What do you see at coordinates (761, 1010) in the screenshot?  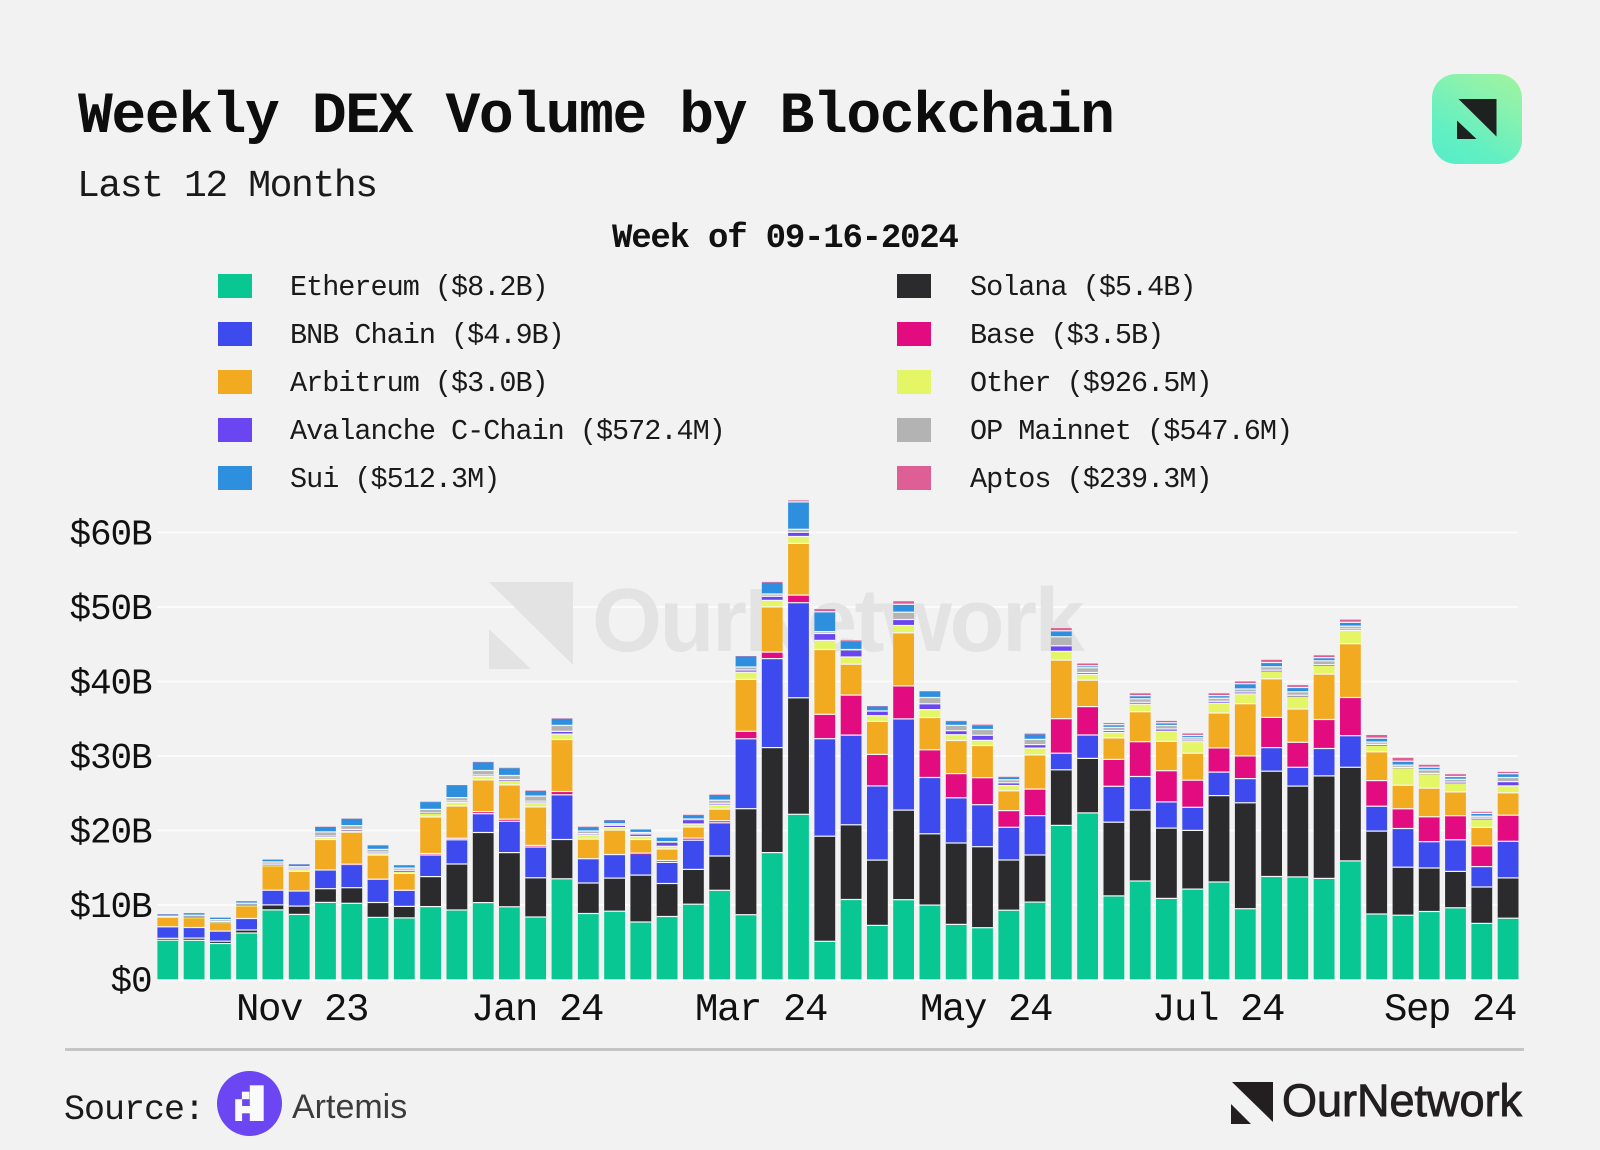 I see `svg-text: Mar 24` at bounding box center [761, 1010].